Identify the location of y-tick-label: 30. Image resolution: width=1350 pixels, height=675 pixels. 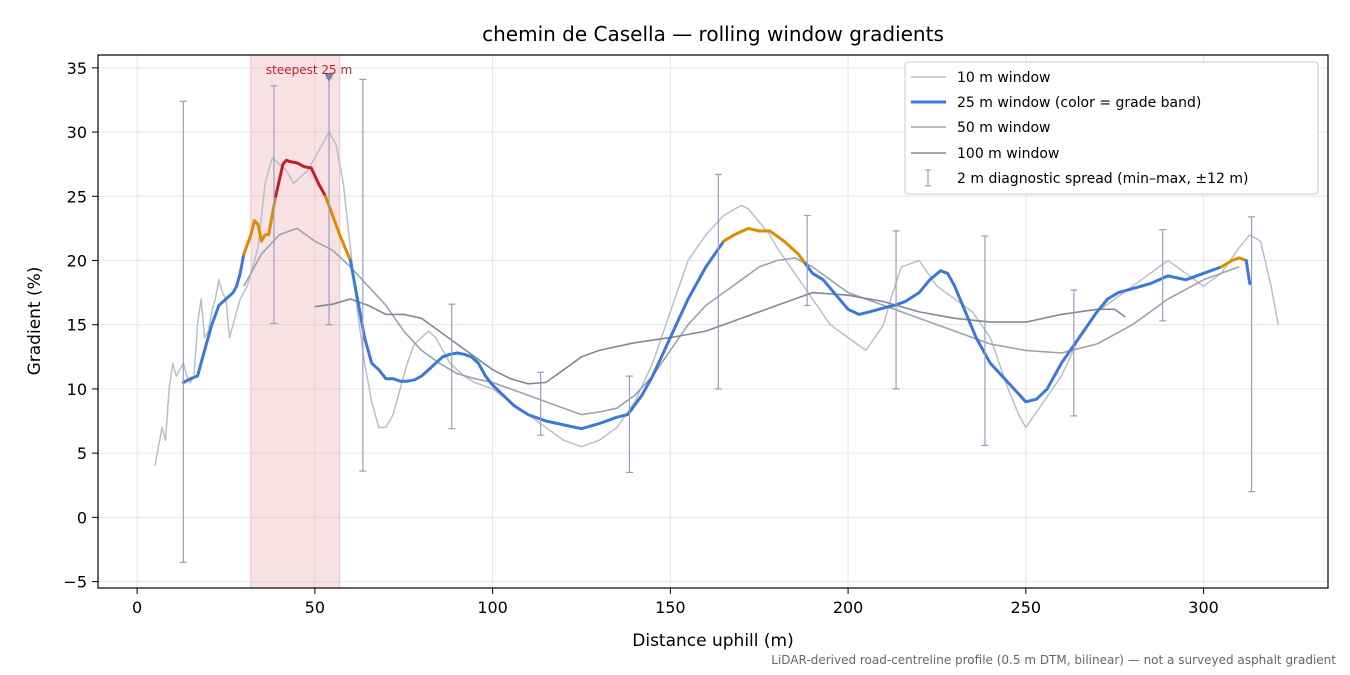
(77, 132).